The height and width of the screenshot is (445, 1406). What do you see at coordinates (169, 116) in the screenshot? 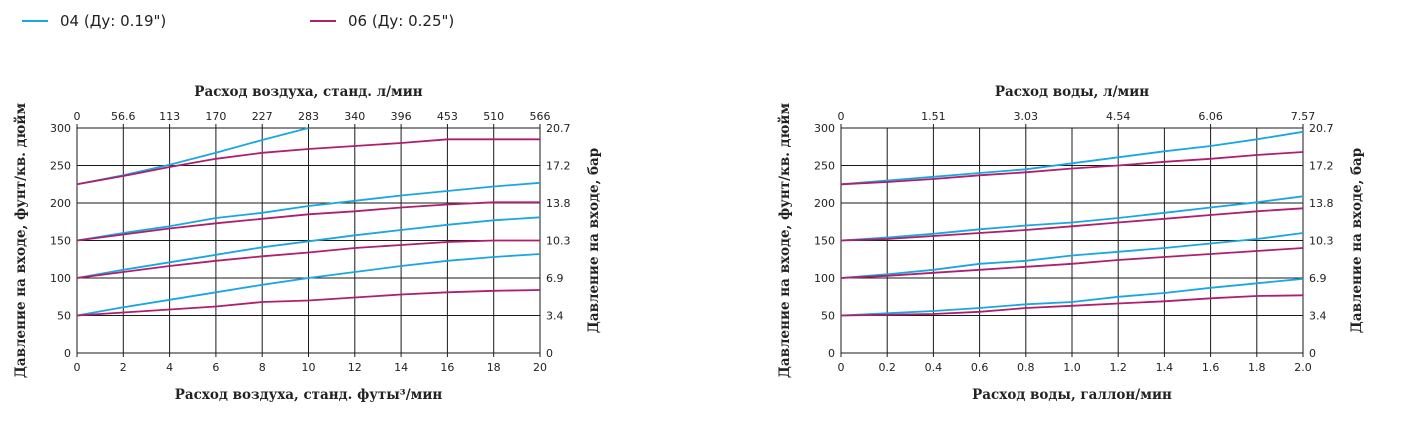
I see `x2-tick-label: 113` at bounding box center [169, 116].